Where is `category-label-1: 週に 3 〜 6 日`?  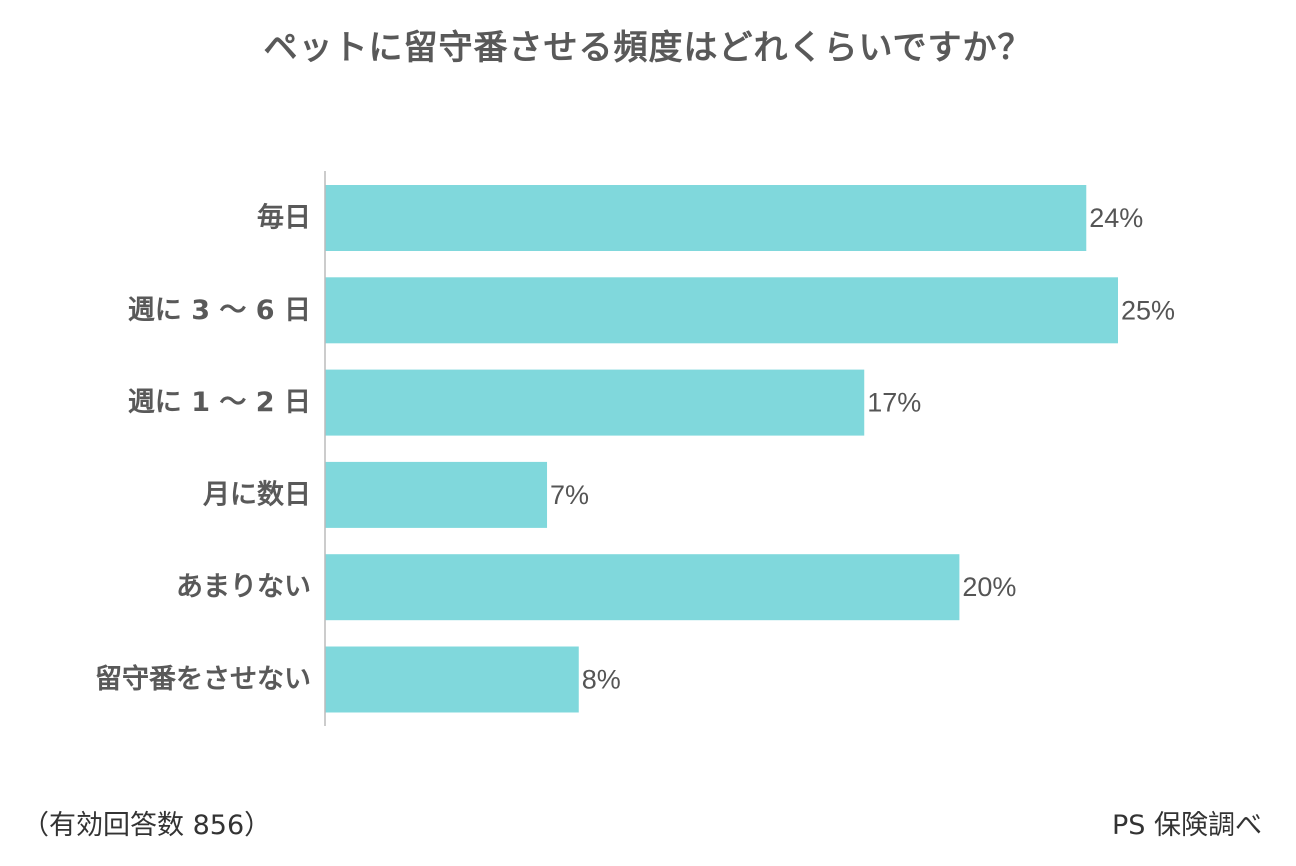 category-label-1: 週に 3 〜 6 日 is located at coordinates (219, 310).